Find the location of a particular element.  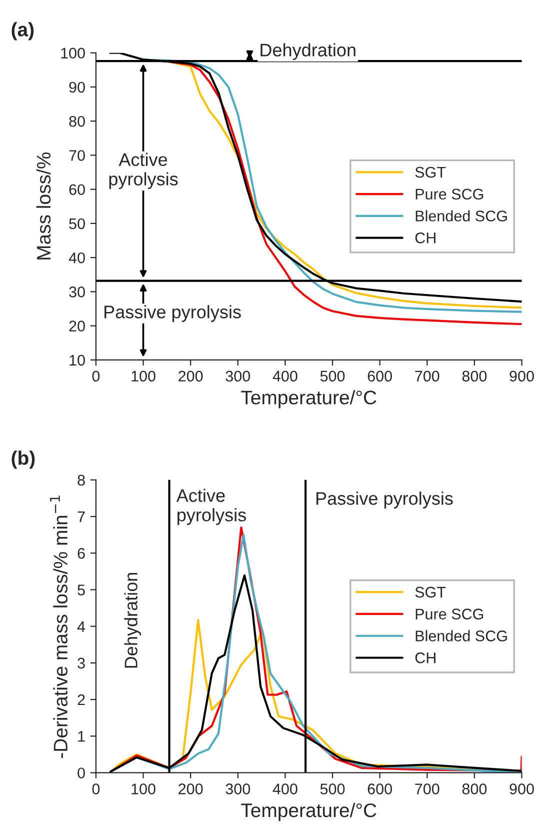

y-tick-label: 30 is located at coordinates (77, 292).